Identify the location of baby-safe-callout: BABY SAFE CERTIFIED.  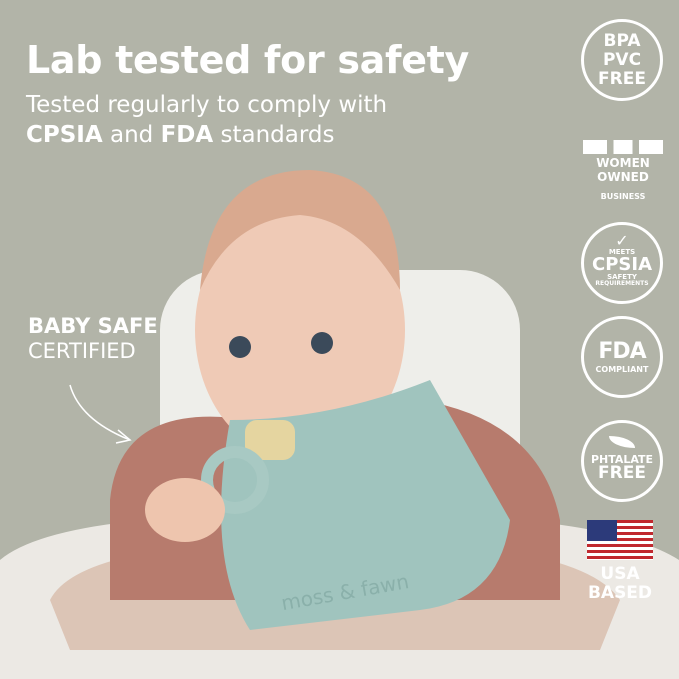
(93, 339).